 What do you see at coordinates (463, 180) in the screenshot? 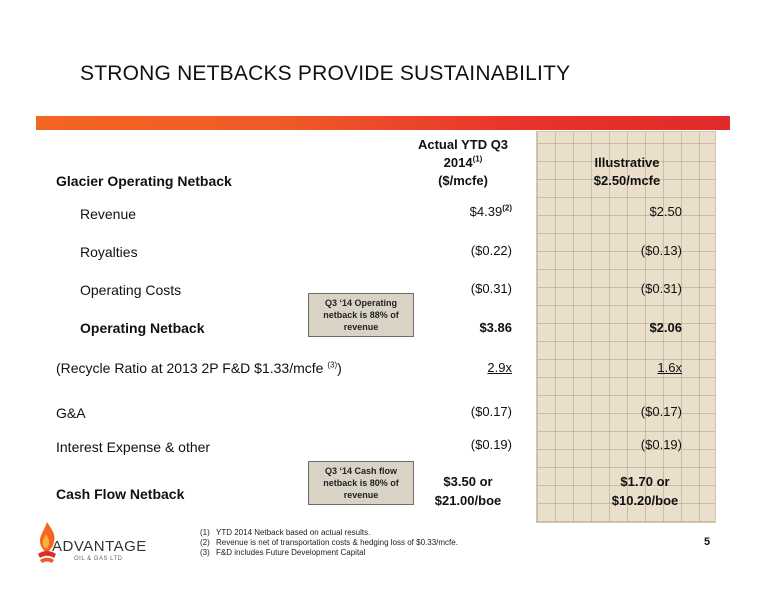
I see `column-header-actual-line3: ($/mcfe)` at bounding box center [463, 180].